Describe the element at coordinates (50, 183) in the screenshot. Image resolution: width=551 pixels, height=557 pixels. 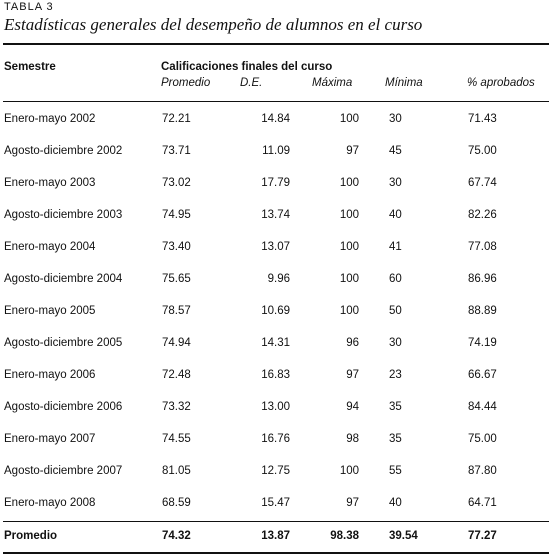
I see `cell-semester: Enero-mayo 2003` at that location.